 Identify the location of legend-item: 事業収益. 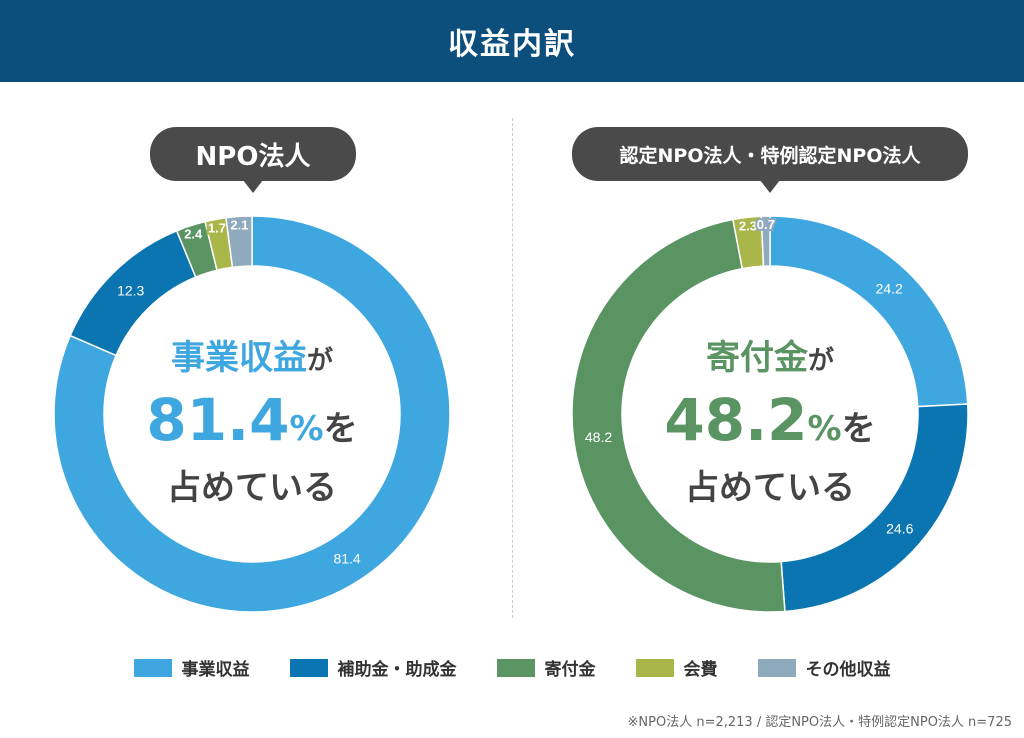
(191, 667).